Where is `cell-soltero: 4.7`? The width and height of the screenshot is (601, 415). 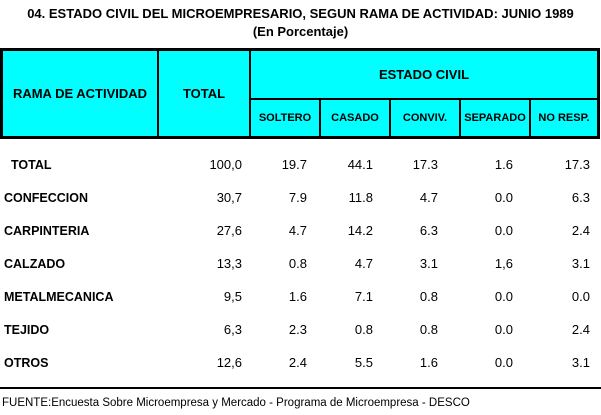 cell-soltero: 4.7 is located at coordinates (297, 230).